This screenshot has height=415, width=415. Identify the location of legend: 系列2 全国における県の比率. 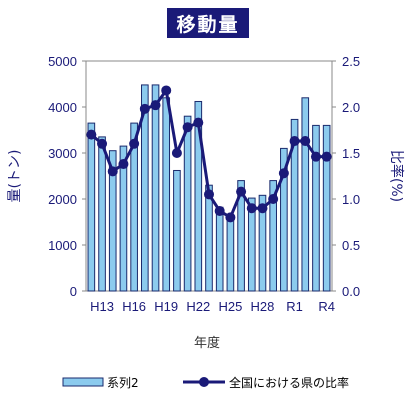
(205, 382).